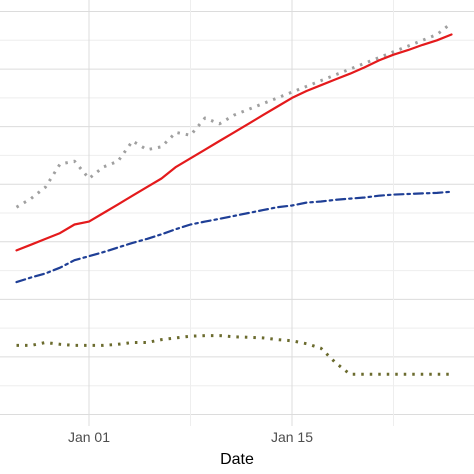 The image size is (474, 474). I want to click on x-tick-label: Jan 01, so click(89, 437).